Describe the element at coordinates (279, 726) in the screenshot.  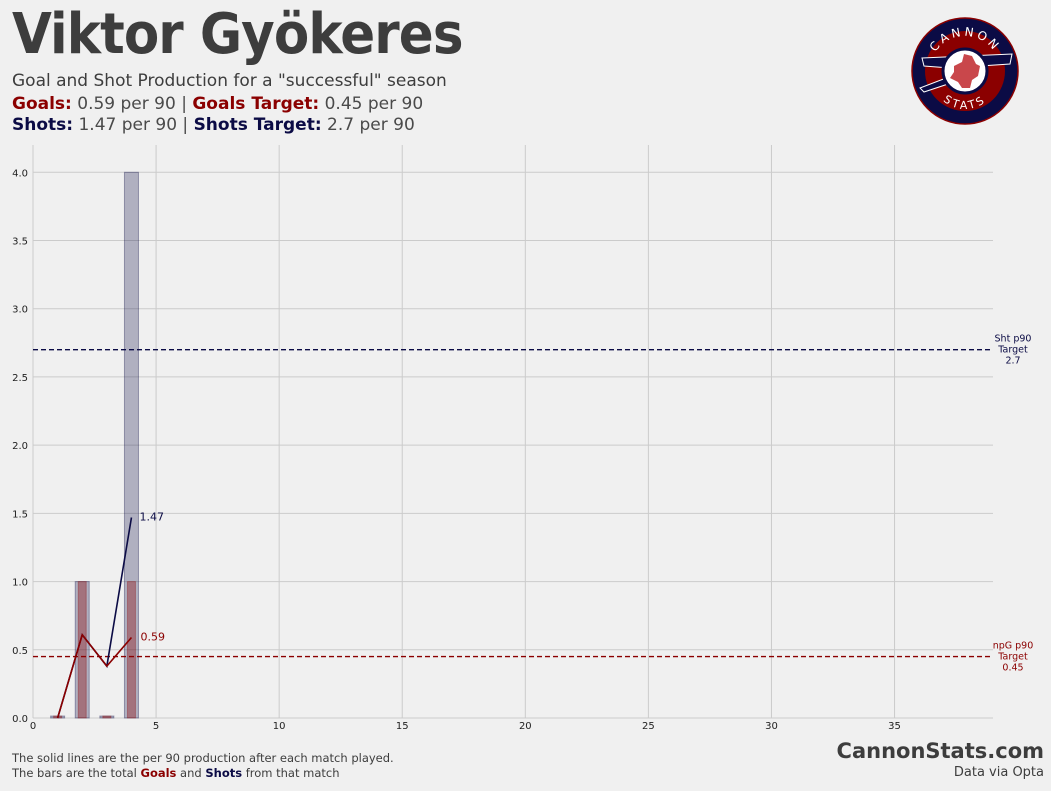
I see `x-tick-label: 10` at that location.